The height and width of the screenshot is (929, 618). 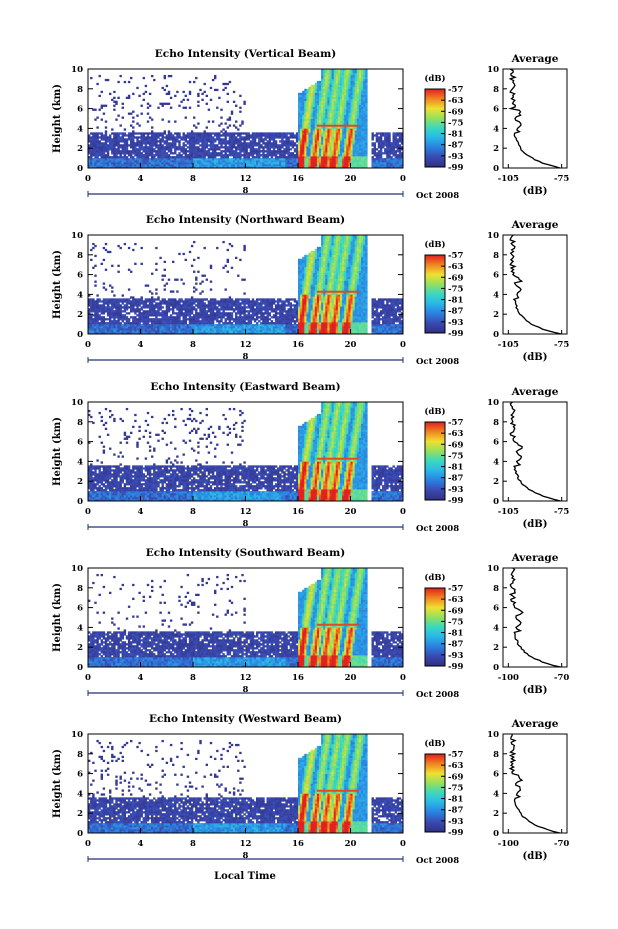 I want to click on x-tick-label: 0, so click(x=403, y=179).